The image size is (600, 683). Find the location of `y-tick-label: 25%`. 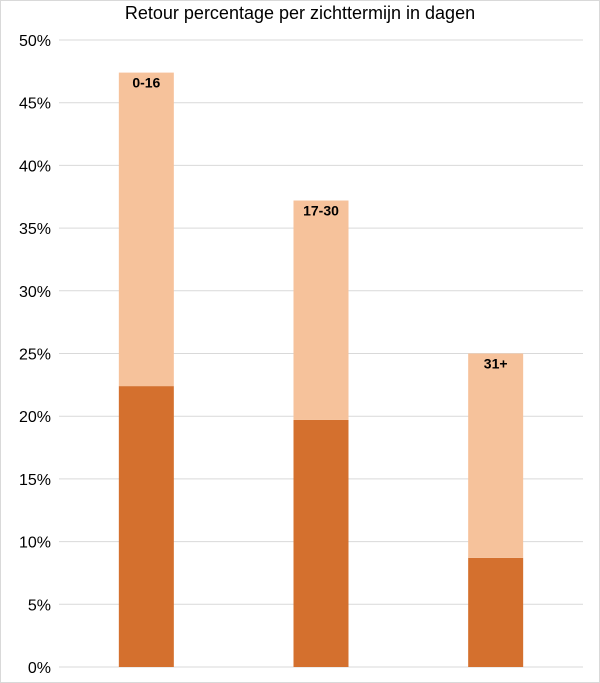

y-tick-label: 25% is located at coordinates (35, 355).